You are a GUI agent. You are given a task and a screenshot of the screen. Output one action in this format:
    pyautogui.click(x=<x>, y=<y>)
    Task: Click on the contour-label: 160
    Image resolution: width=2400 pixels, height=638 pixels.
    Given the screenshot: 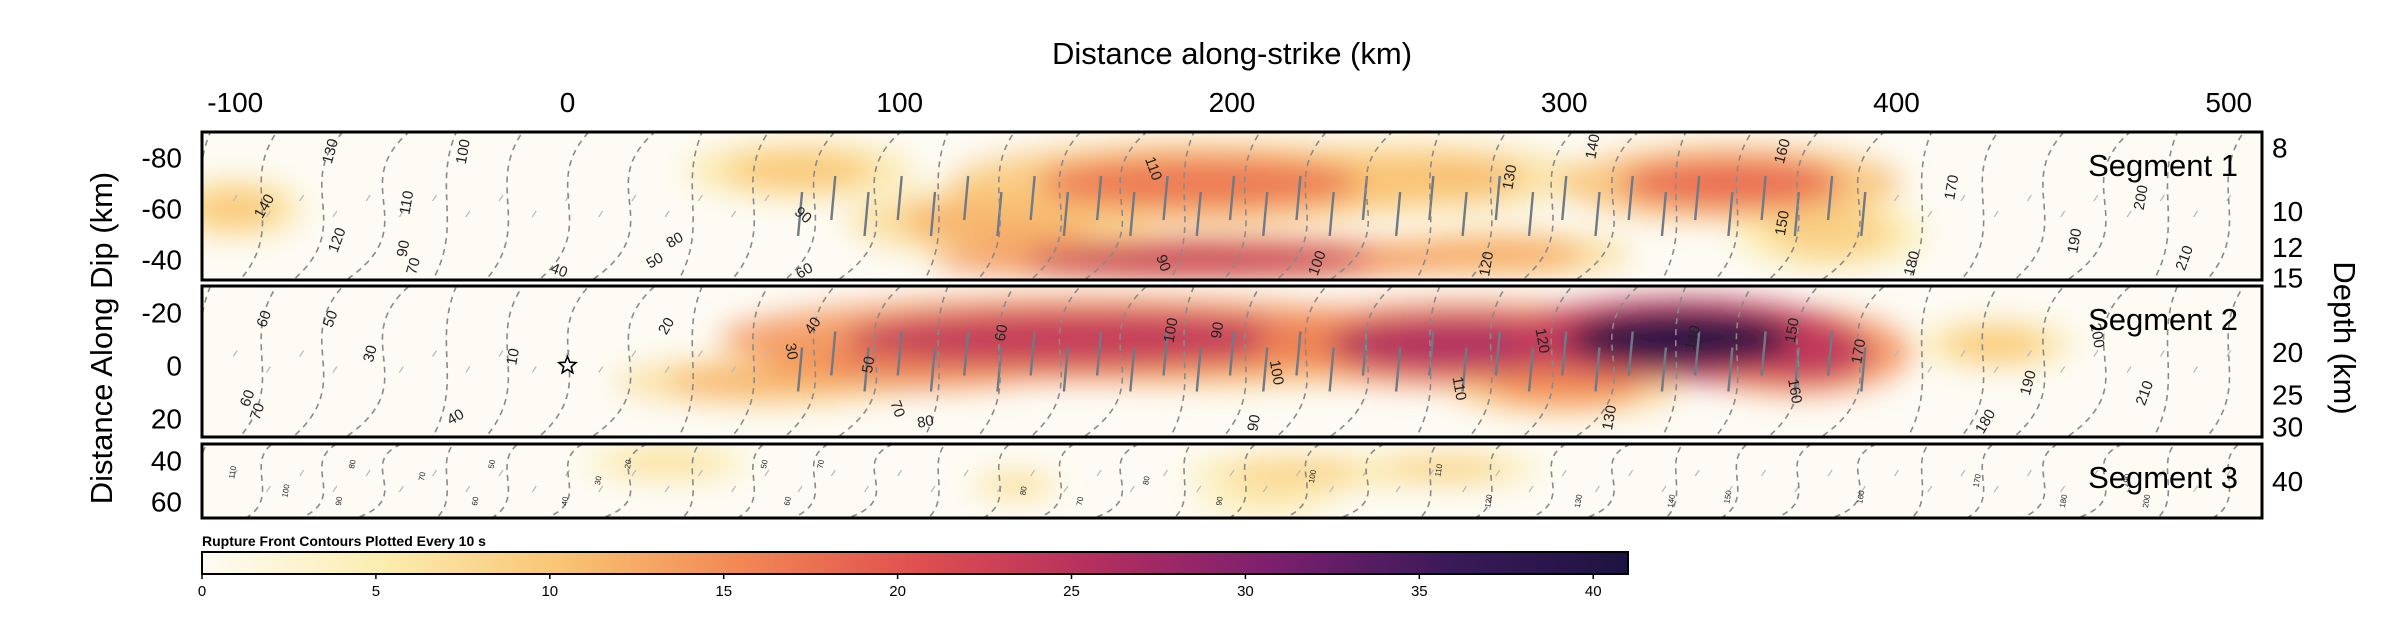 What is the action you would take?
    pyautogui.click(x=1782, y=151)
    